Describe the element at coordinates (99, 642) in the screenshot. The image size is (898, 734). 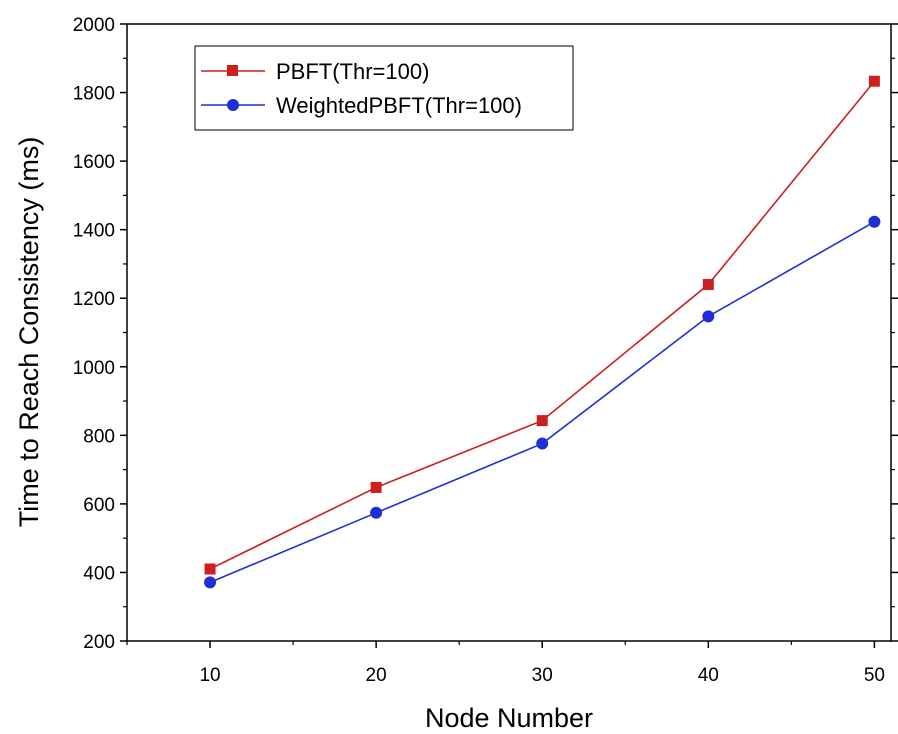
I see `y-tick-label-200: 200` at that location.